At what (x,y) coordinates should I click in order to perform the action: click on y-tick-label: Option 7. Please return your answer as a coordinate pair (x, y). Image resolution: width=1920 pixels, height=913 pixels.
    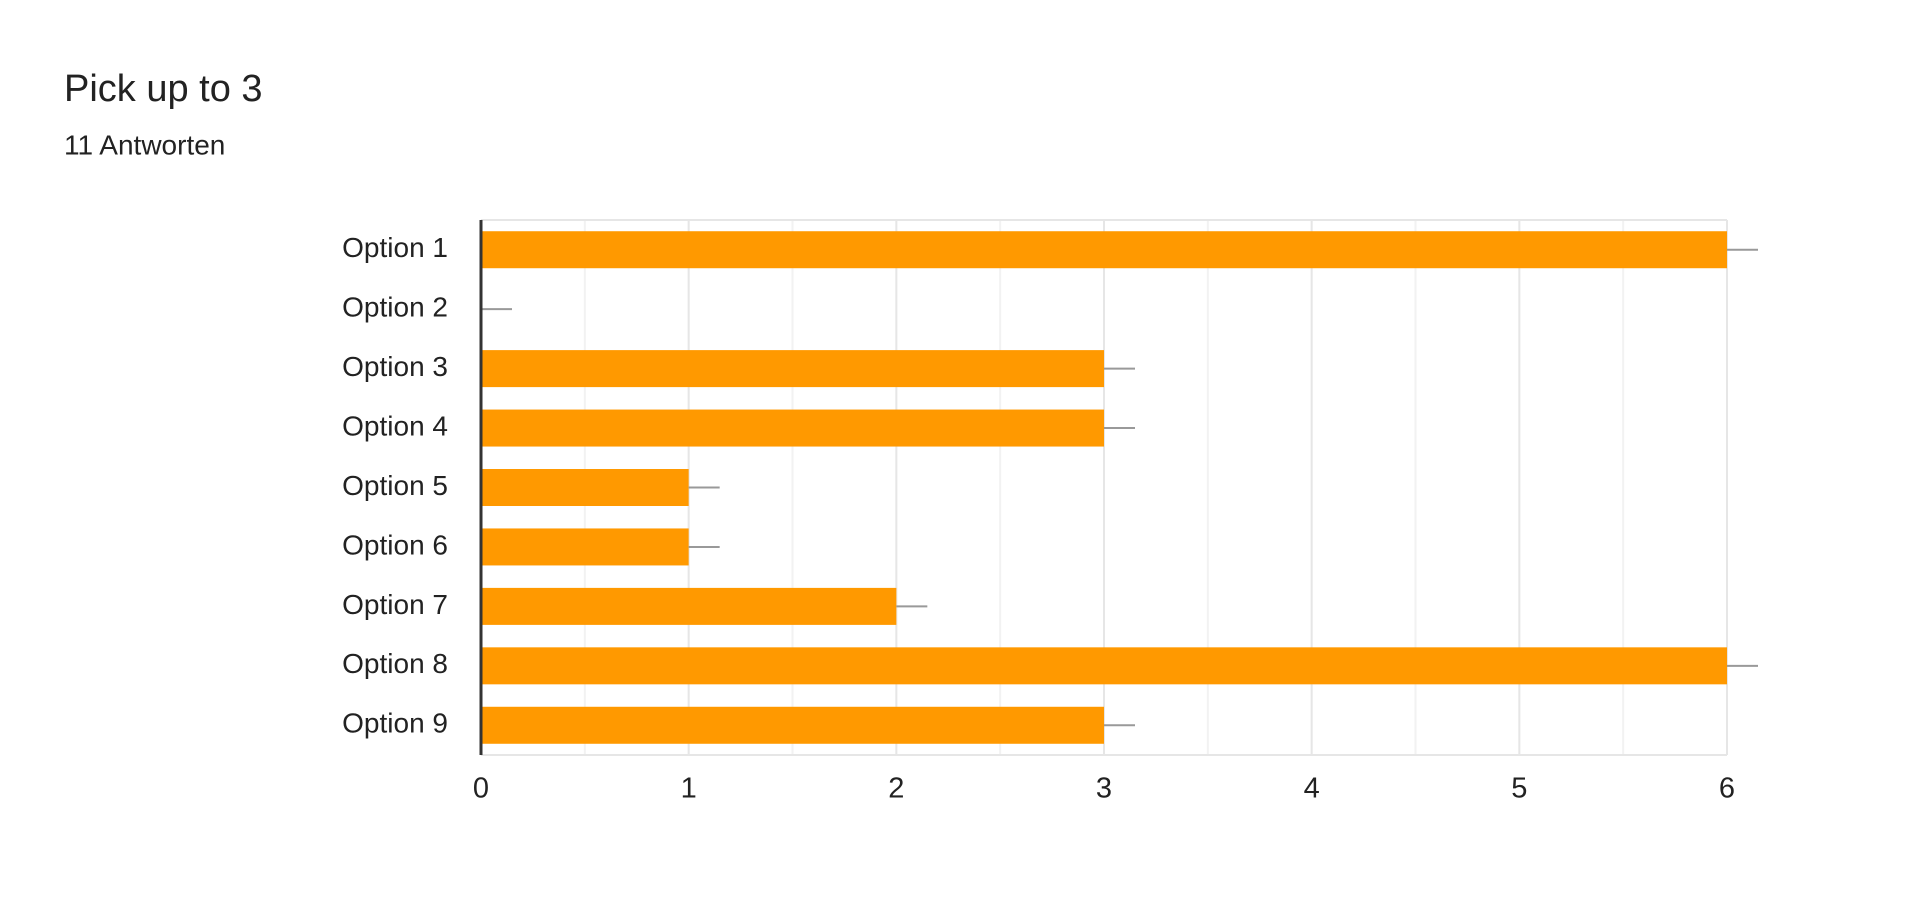
    Looking at the image, I should click on (395, 604).